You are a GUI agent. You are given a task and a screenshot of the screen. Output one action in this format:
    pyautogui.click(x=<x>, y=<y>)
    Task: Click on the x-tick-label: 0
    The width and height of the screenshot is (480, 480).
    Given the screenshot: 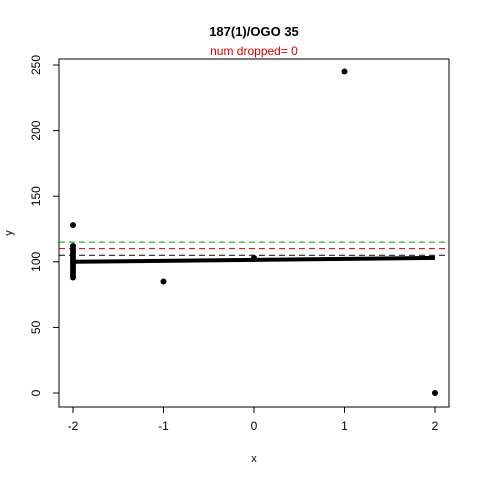 What is the action you would take?
    pyautogui.click(x=254, y=426)
    